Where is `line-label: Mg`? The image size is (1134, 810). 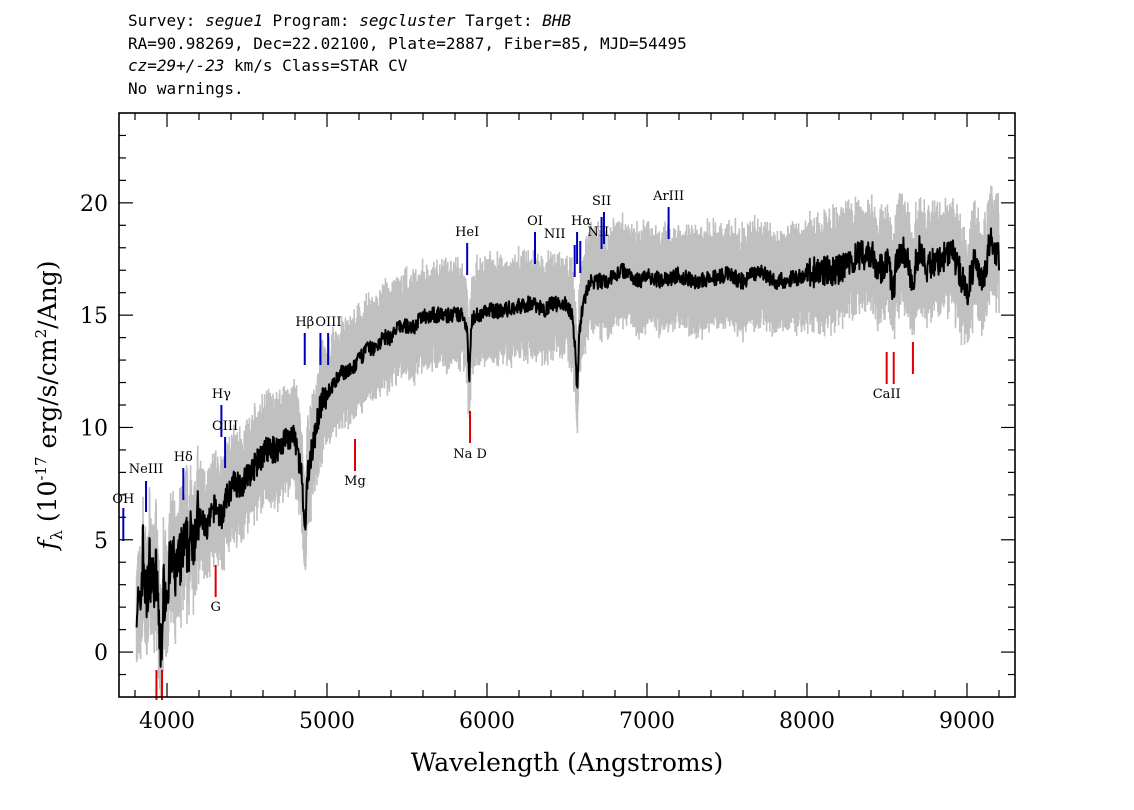
line-label: Mg is located at coordinates (355, 481).